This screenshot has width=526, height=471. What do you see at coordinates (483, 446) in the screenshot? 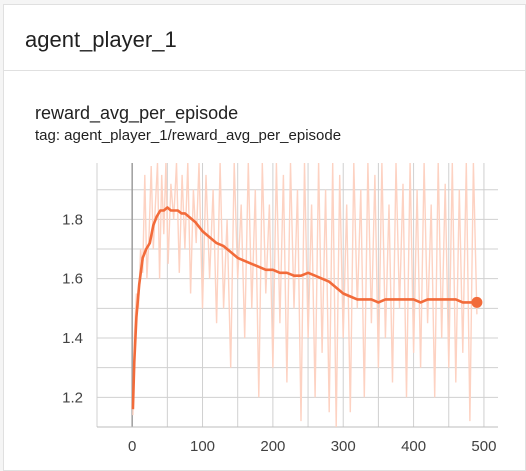
I see `x-tick-label: 500` at bounding box center [483, 446].